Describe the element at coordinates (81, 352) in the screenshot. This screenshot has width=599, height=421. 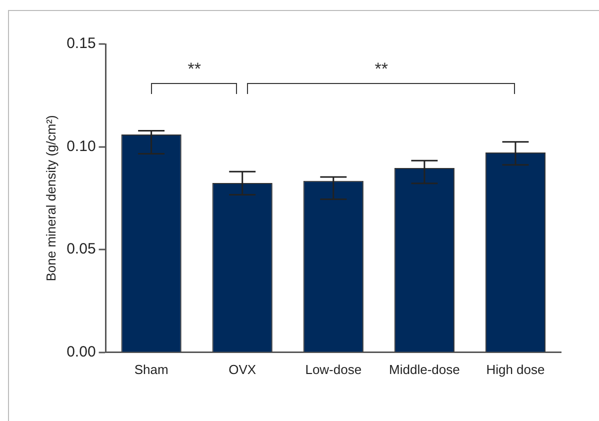
I see `y-tick-label: 0.00` at that location.